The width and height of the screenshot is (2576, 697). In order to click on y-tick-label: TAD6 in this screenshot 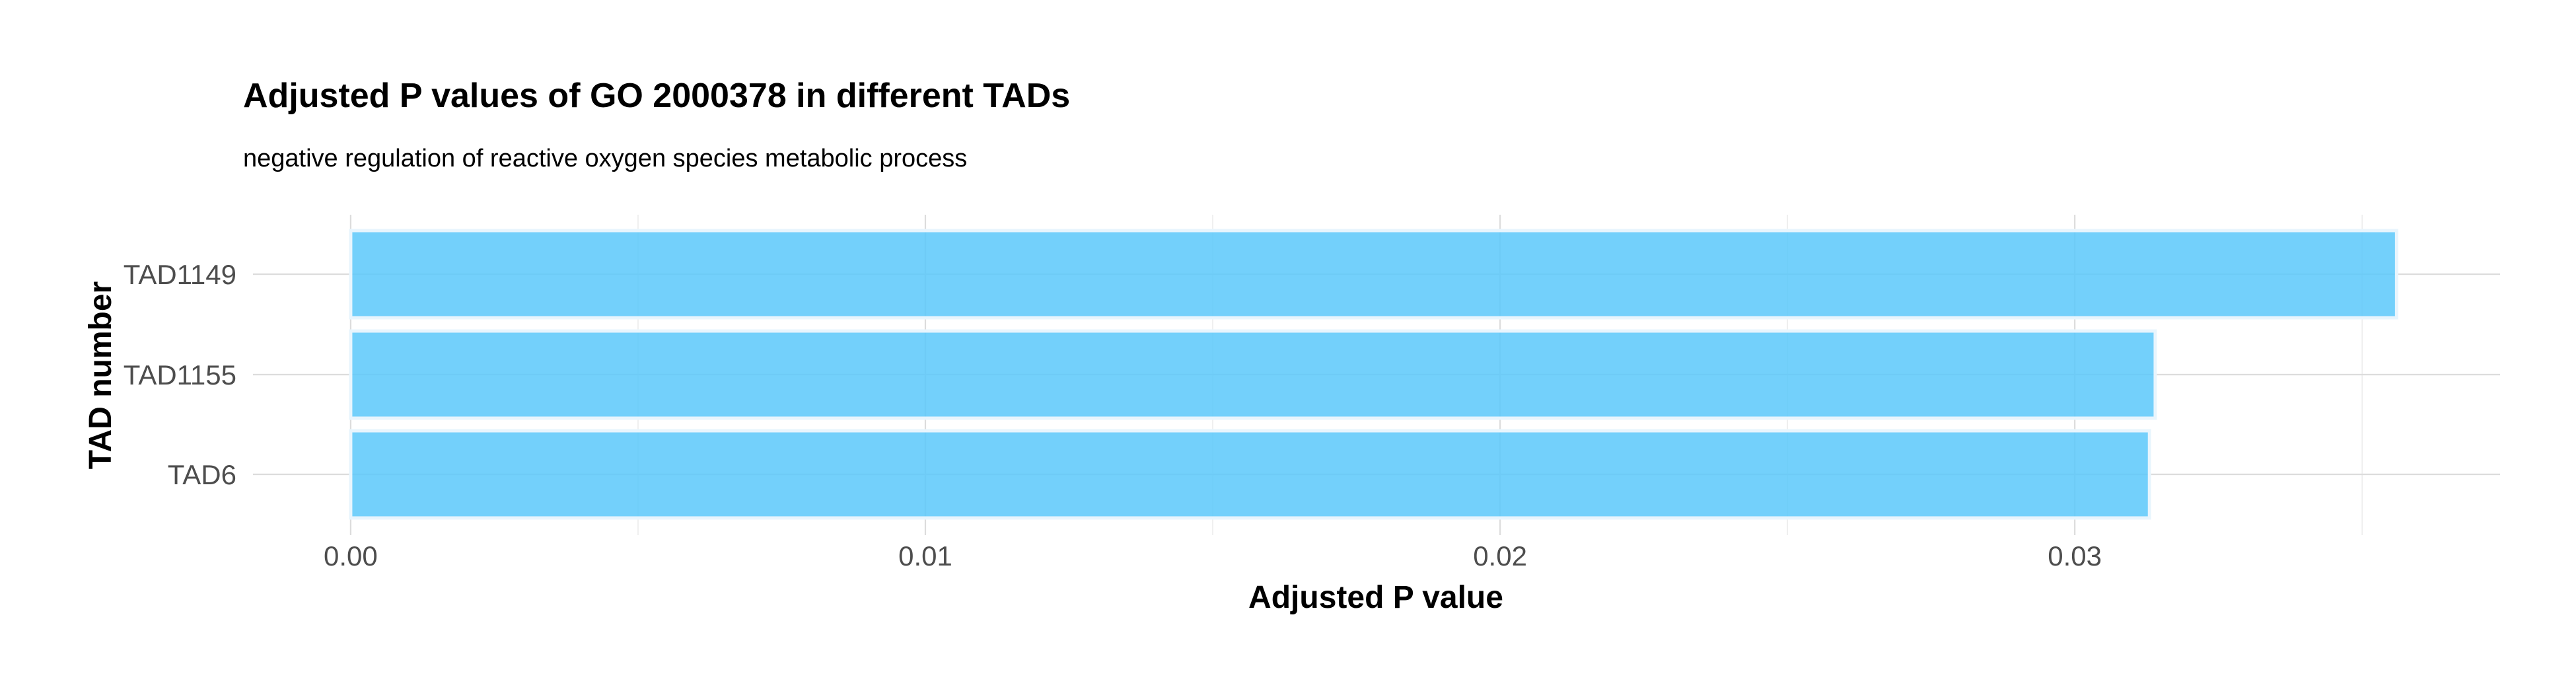, I will do `click(202, 475)`.